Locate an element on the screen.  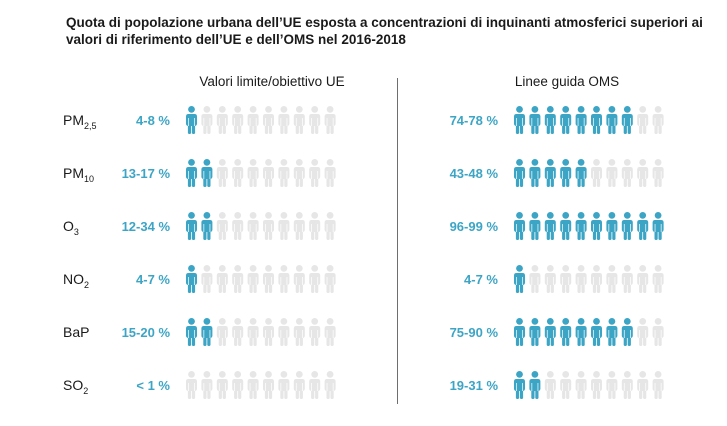
pollutant-label: BaP is located at coordinates (76, 332).